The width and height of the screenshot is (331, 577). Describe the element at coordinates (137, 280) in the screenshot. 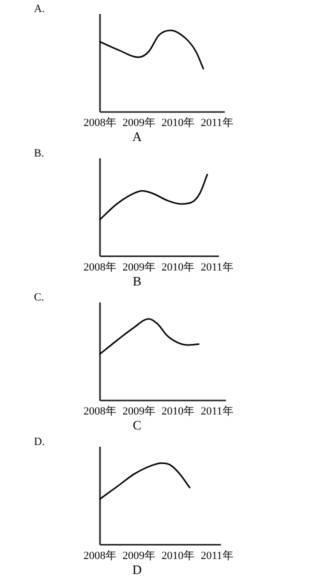

I see `xlabel: B` at that location.